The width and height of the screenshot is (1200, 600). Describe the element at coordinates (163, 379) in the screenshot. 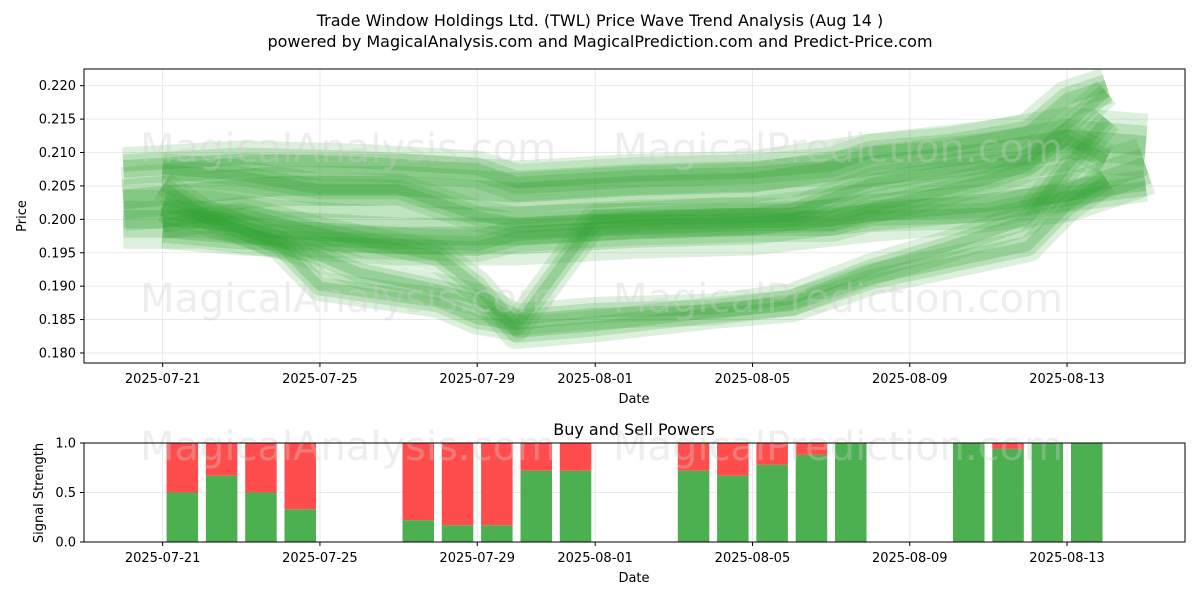

I see `price-x-tick-label: 2025-07-21` at that location.